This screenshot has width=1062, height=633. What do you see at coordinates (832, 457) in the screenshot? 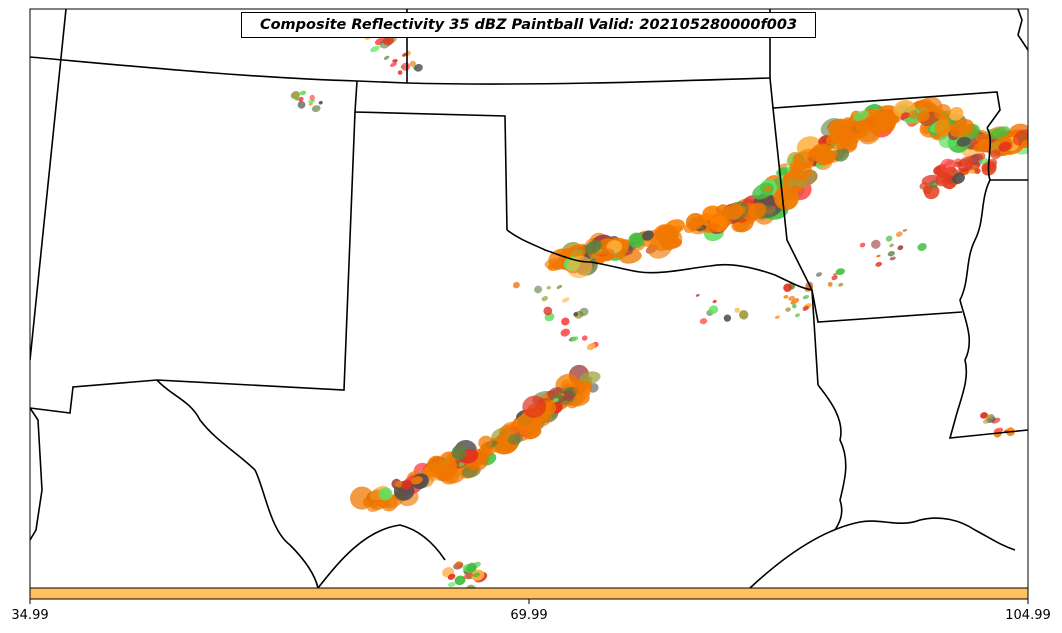
I see `sabine-river` at bounding box center [832, 457].